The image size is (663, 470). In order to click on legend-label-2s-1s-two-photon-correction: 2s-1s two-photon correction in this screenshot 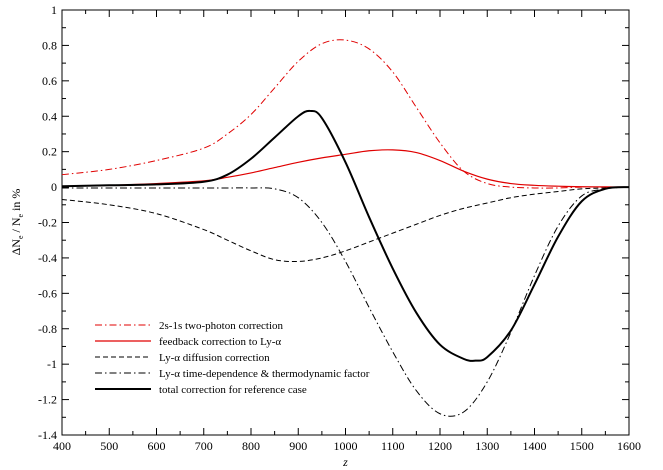, I will do `click(221, 326)`.